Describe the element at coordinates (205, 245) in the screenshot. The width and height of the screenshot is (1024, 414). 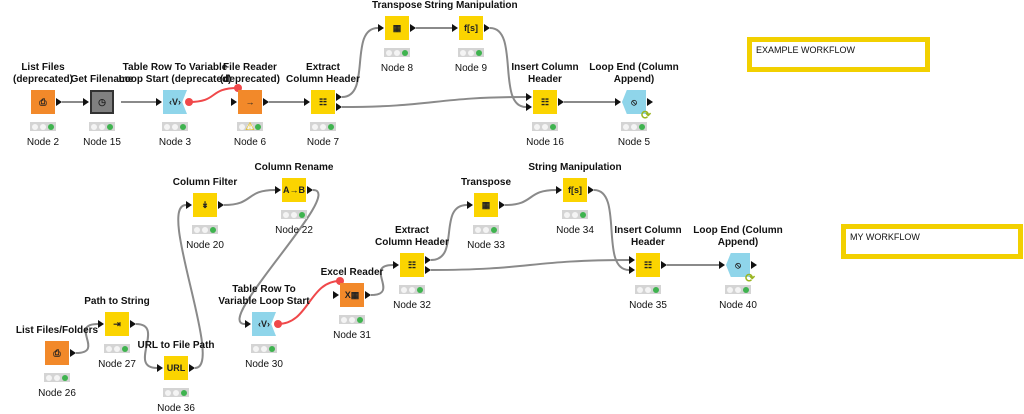
I see `node-label: Node 20` at that location.